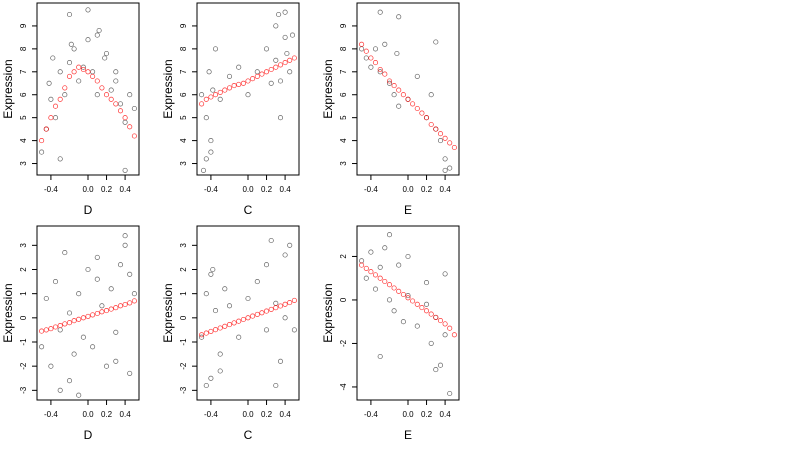 Image resolution: width=800 pixels, height=450 pixels. What do you see at coordinates (183, 317) in the screenshot?
I see `y-tick-label: 0` at bounding box center [183, 317].